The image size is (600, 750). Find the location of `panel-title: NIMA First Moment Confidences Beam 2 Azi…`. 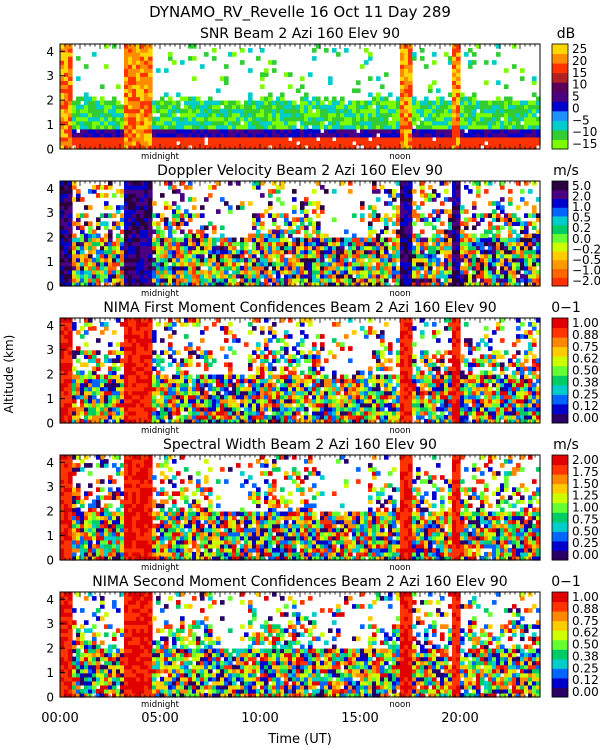

panel-title: NIMA First Moment Confidences Beam 2 Azi… is located at coordinates (299, 308).